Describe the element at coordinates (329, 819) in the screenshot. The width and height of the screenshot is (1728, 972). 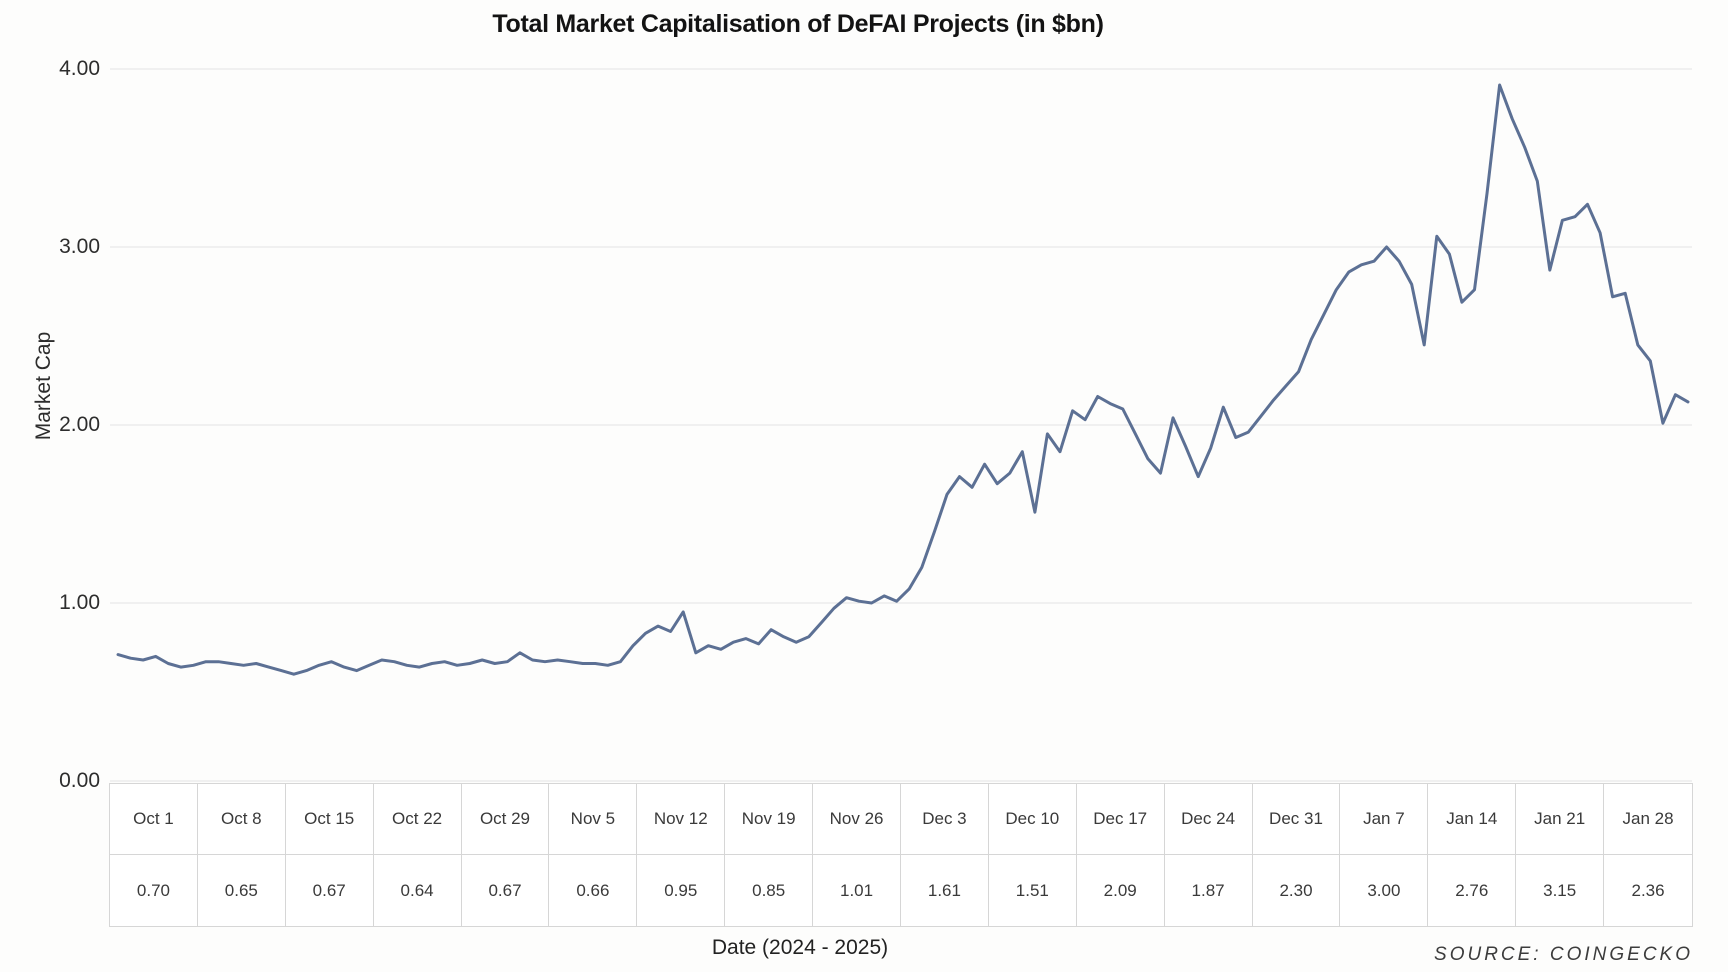
I see `table-date-cell: Oct 15` at that location.